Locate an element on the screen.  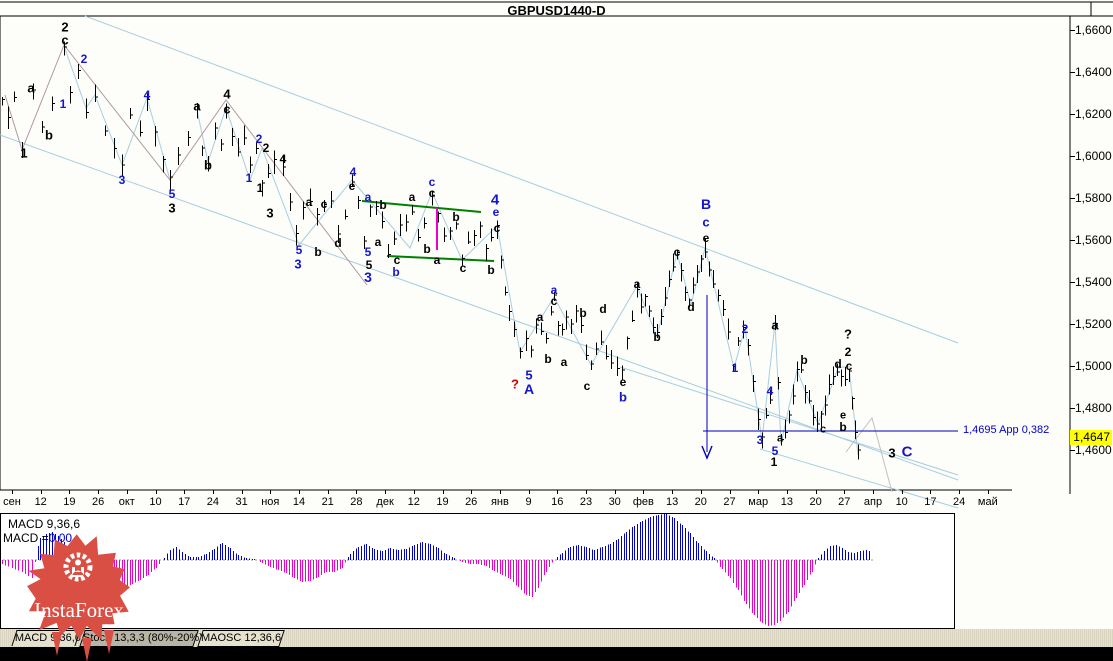
tab-macd-label: MACD 9,36,6 is located at coordinates (47, 638).